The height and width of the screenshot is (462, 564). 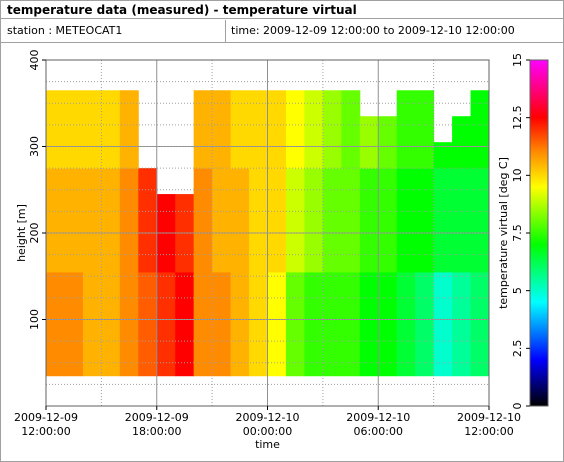 I want to click on x-tick-label: 2009-12-10 00:00:00, so click(x=268, y=424).